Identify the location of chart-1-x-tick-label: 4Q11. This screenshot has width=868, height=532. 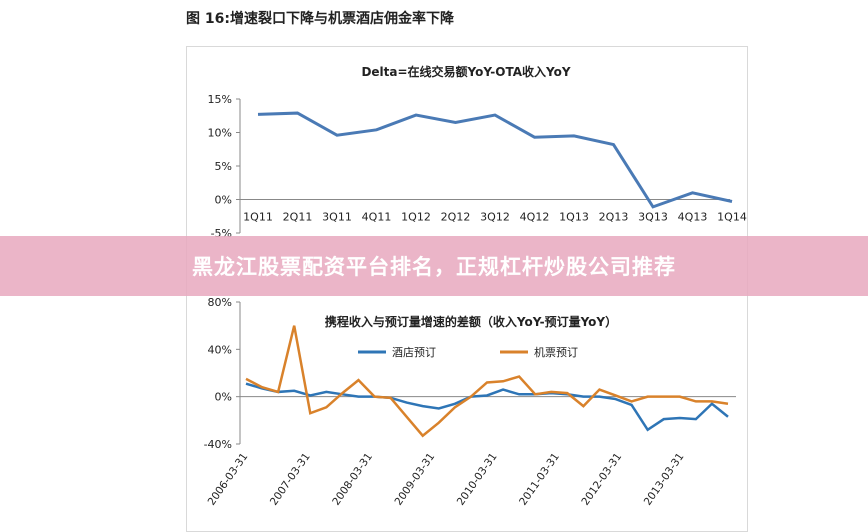
(377, 217).